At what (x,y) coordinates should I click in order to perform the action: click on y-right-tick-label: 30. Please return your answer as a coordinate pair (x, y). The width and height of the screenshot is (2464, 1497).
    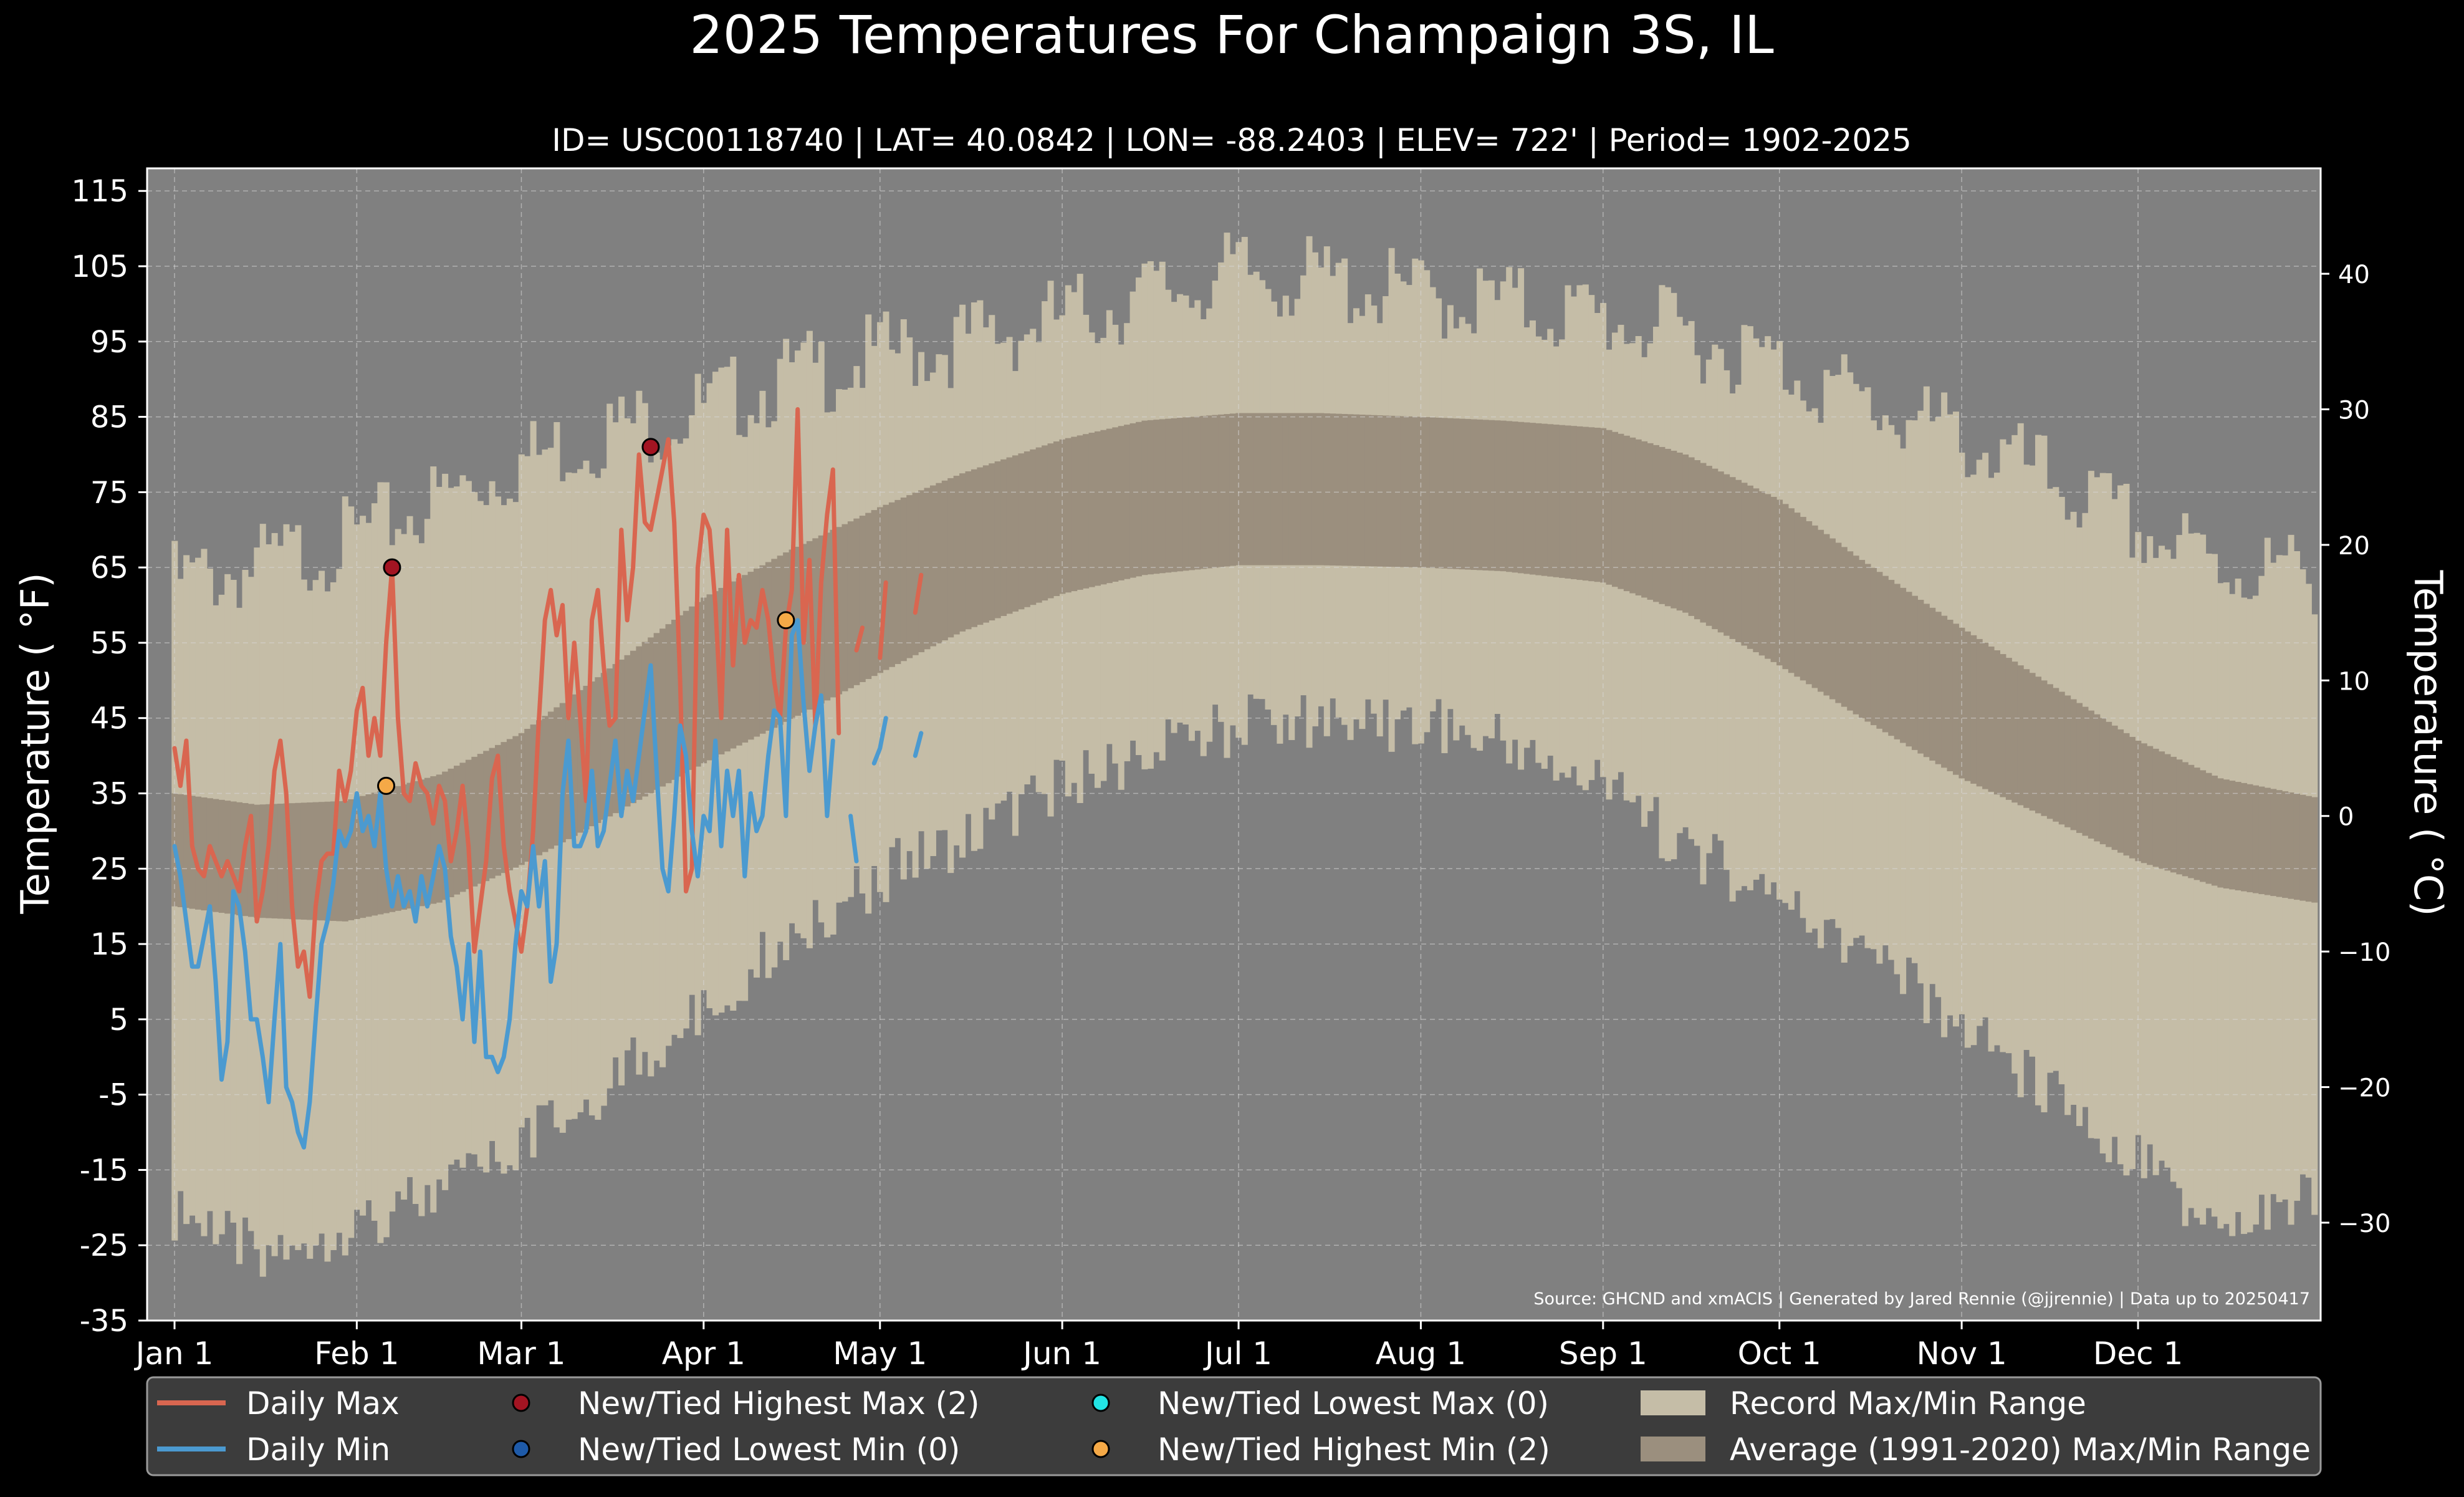
    Looking at the image, I should click on (2354, 411).